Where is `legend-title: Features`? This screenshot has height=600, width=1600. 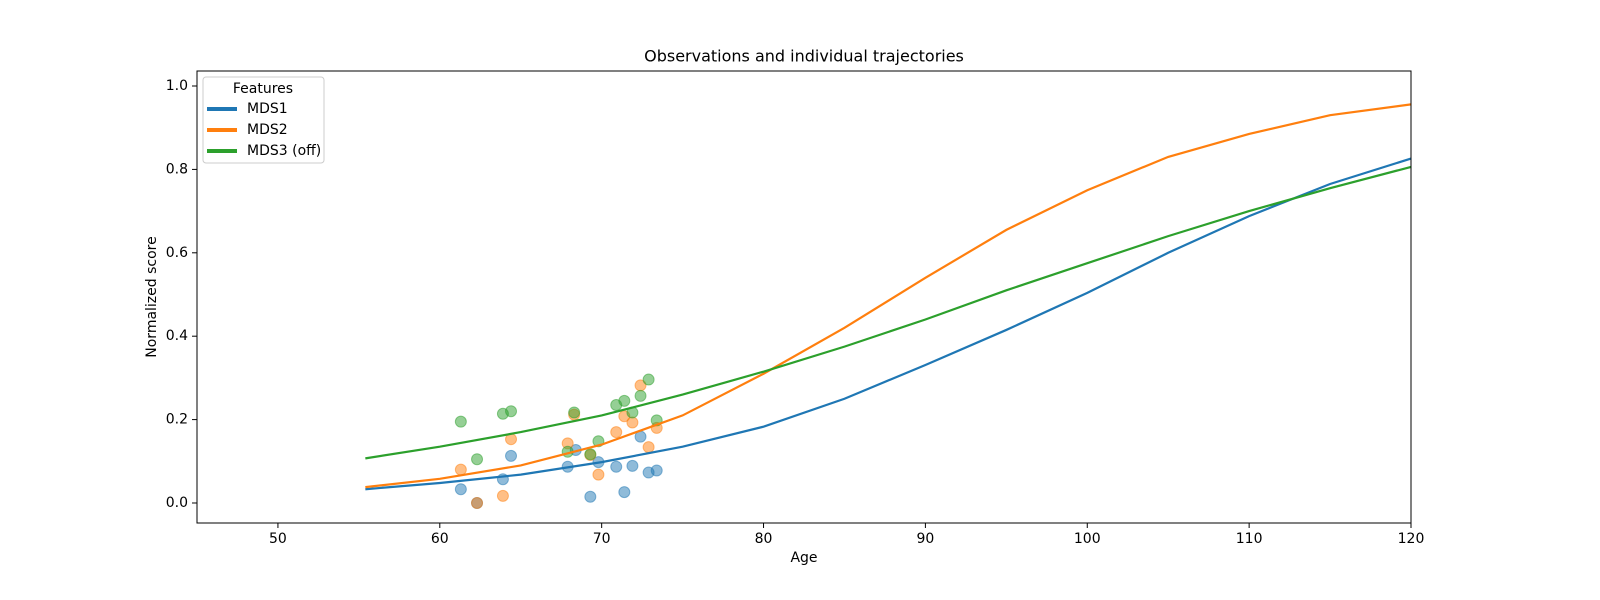 legend-title: Features is located at coordinates (263, 89).